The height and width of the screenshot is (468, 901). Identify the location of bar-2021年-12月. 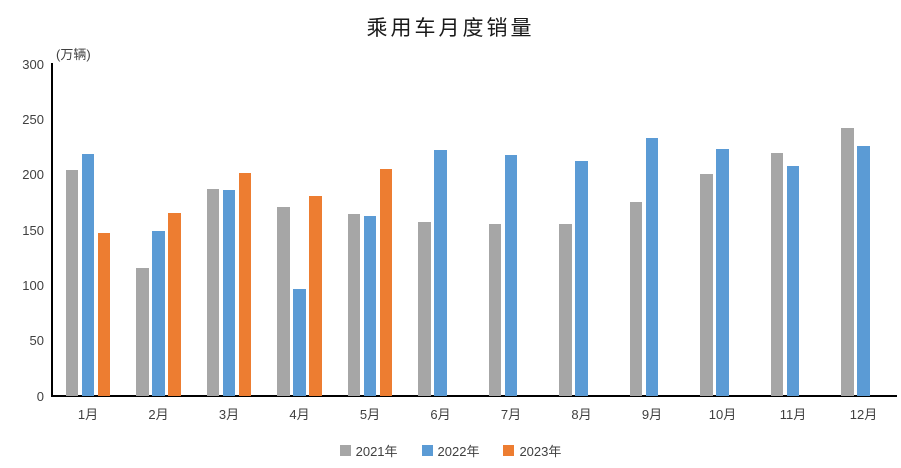
(847, 261).